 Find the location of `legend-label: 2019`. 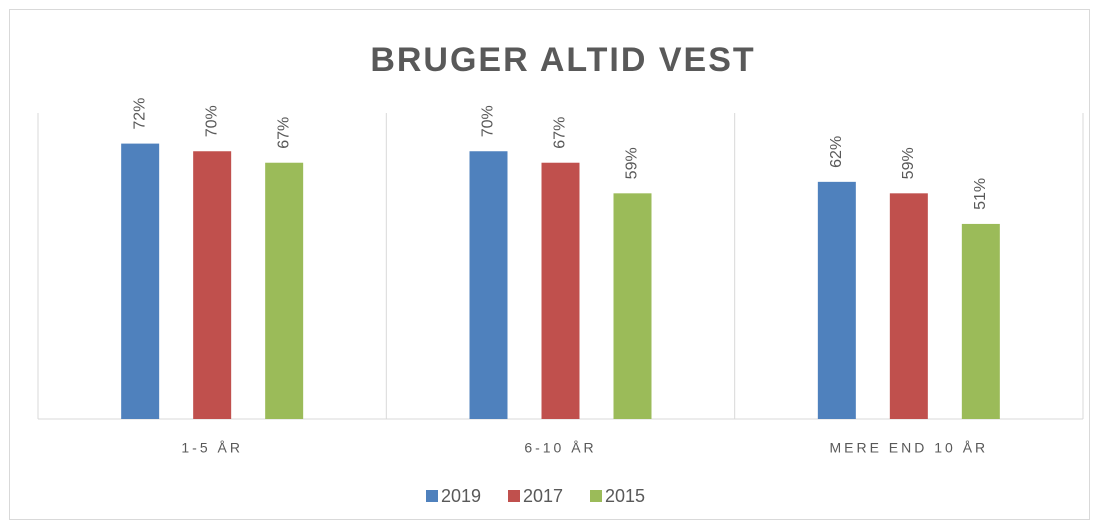

legend-label: 2019 is located at coordinates (461, 496).